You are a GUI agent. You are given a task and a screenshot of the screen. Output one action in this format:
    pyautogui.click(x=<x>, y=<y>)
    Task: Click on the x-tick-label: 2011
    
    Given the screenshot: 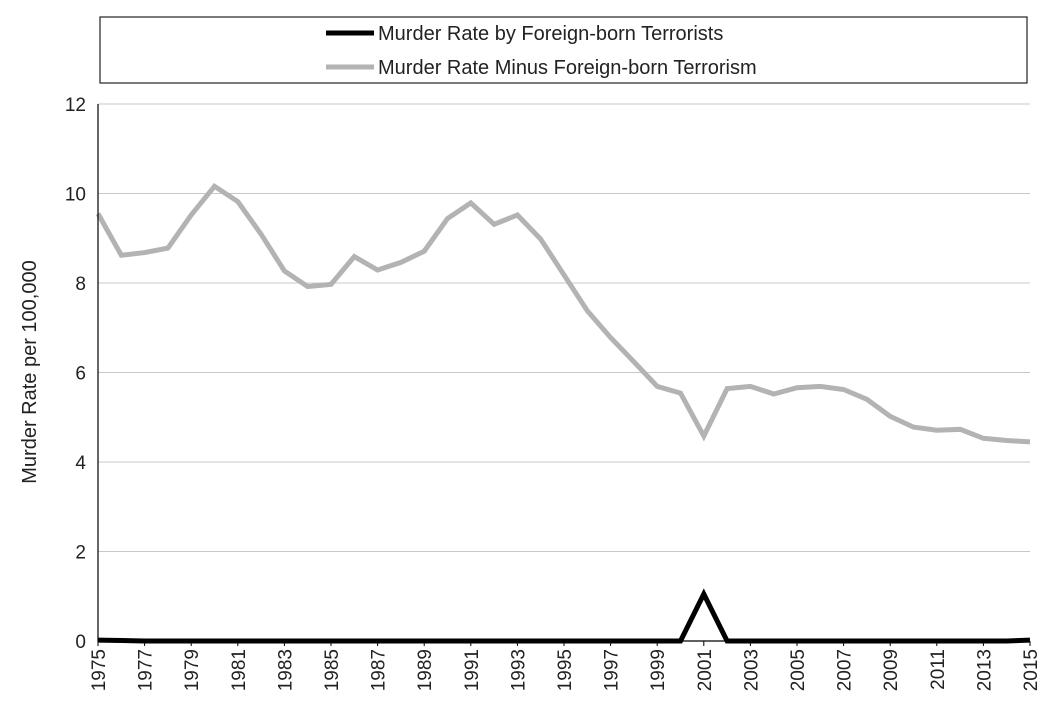 What is the action you would take?
    pyautogui.click(x=938, y=669)
    